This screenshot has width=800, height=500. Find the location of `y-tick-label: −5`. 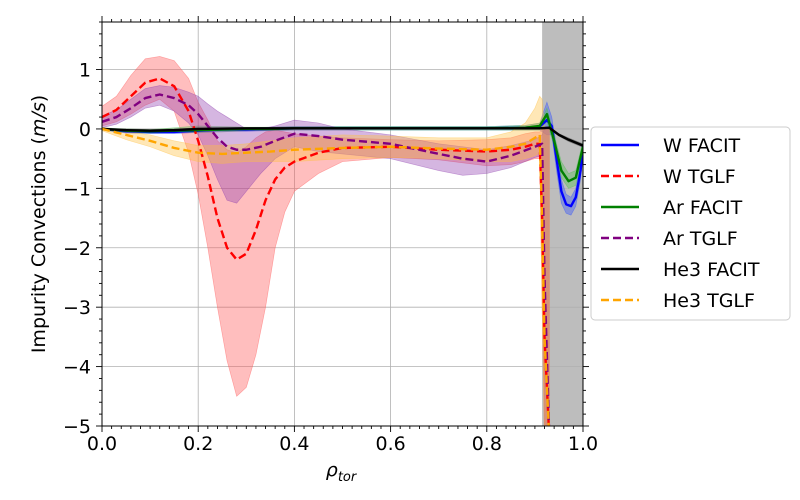

y-tick-label: −5 is located at coordinates (77, 427).